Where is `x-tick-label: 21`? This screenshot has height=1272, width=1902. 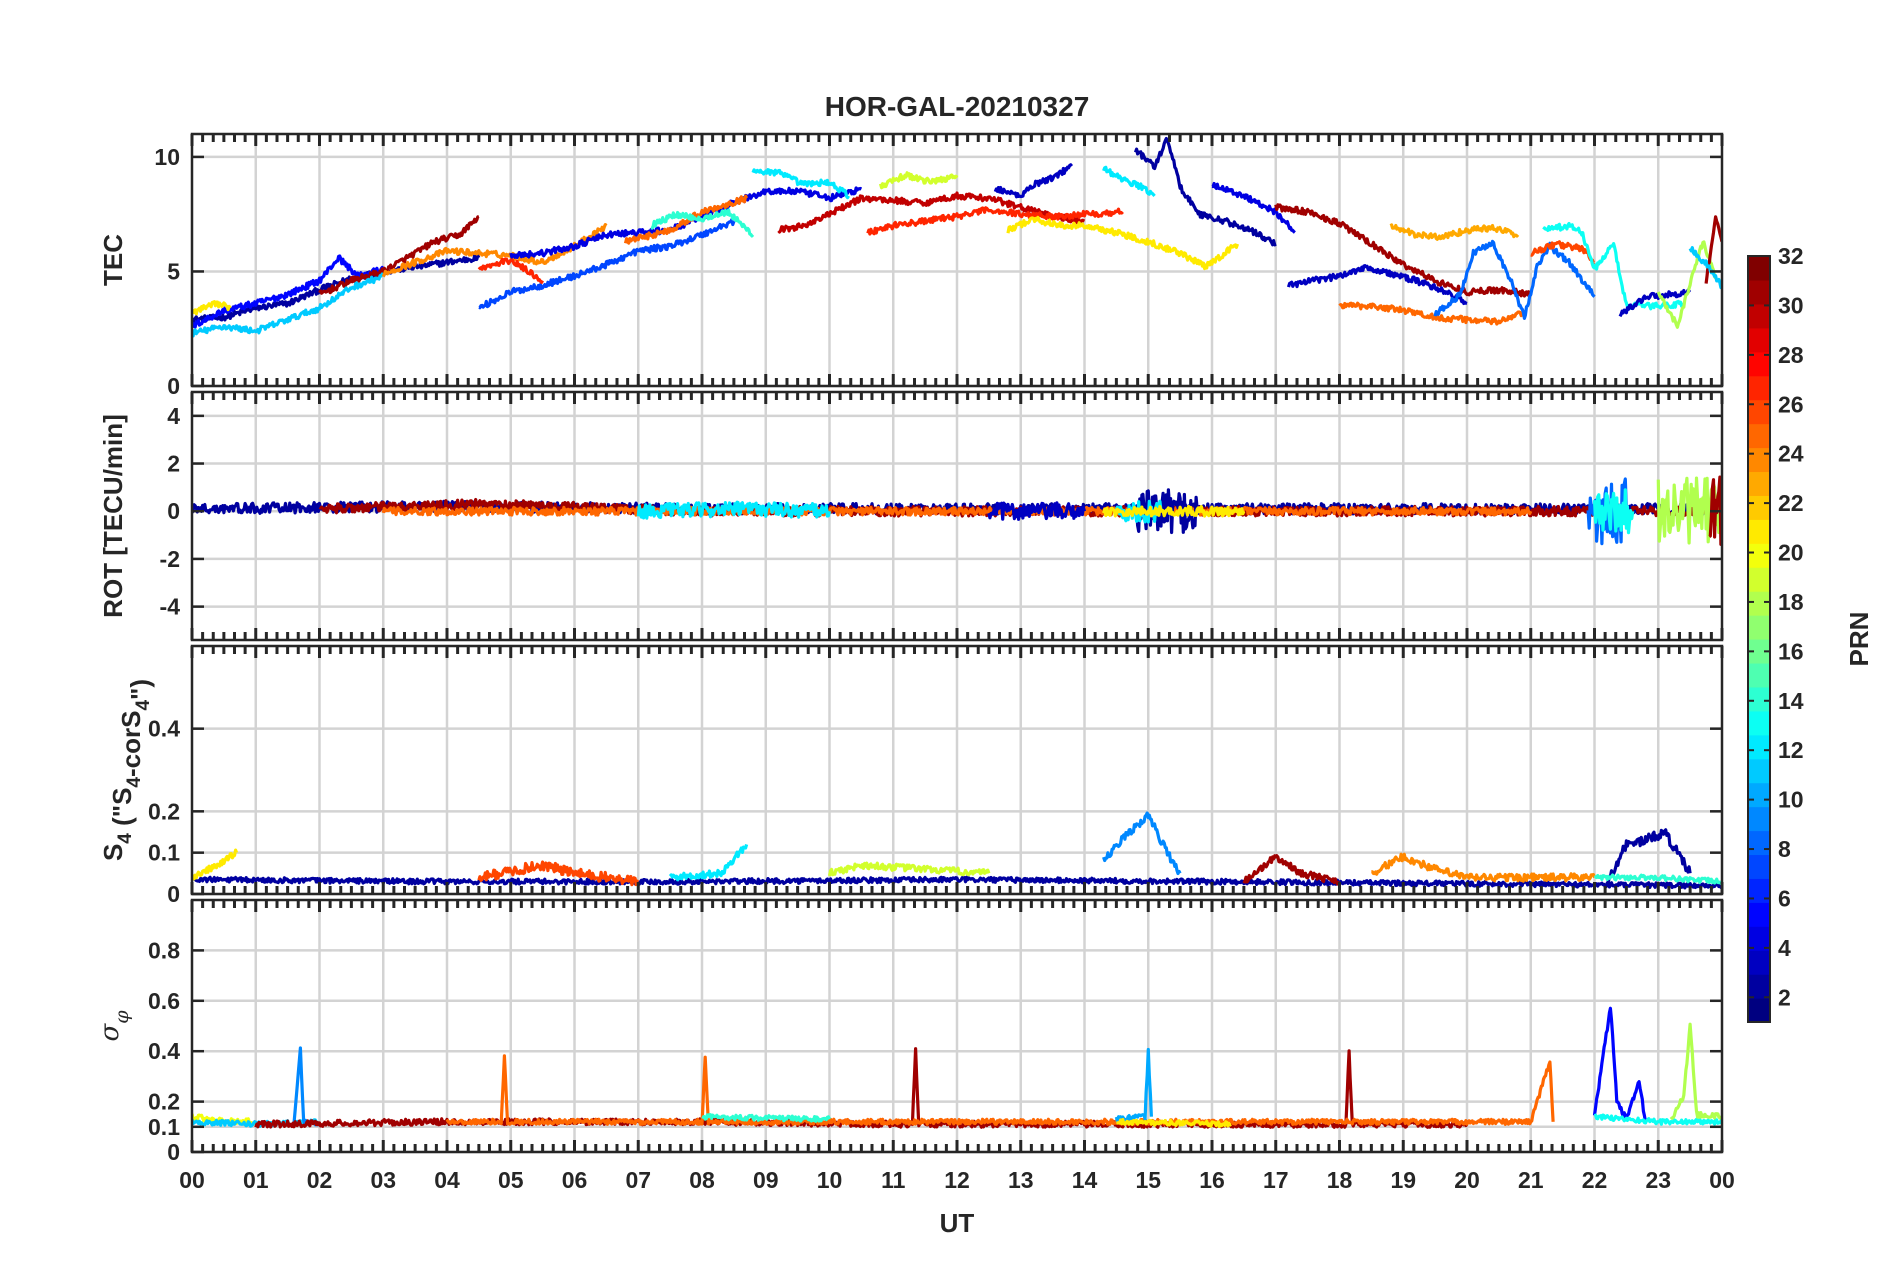 x-tick-label: 21 is located at coordinates (1531, 1180).